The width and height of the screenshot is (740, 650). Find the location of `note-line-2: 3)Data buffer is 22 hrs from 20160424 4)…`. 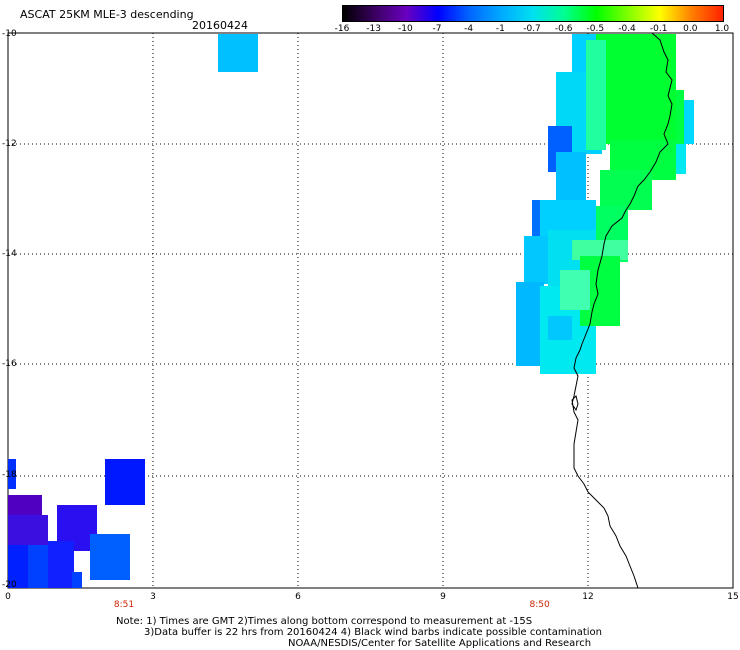

note-line-2: 3)Data buffer is 22 hrs from 20160424 4)… is located at coordinates (373, 632).